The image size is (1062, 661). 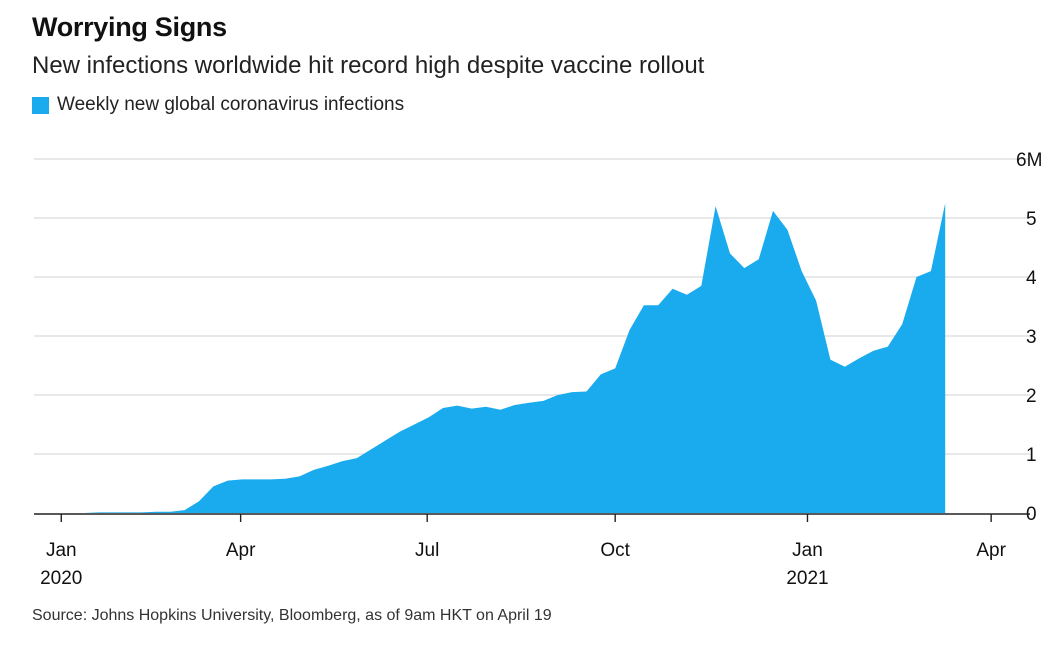 I want to click on x-tick-label-0: Jan, so click(x=61, y=550).